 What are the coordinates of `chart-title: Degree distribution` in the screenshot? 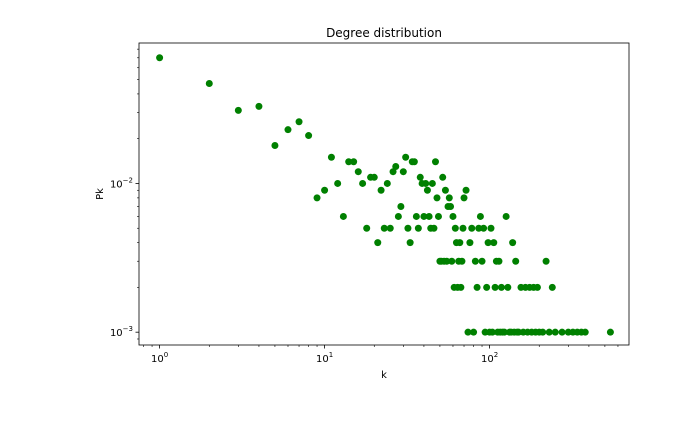 It's located at (384, 33).